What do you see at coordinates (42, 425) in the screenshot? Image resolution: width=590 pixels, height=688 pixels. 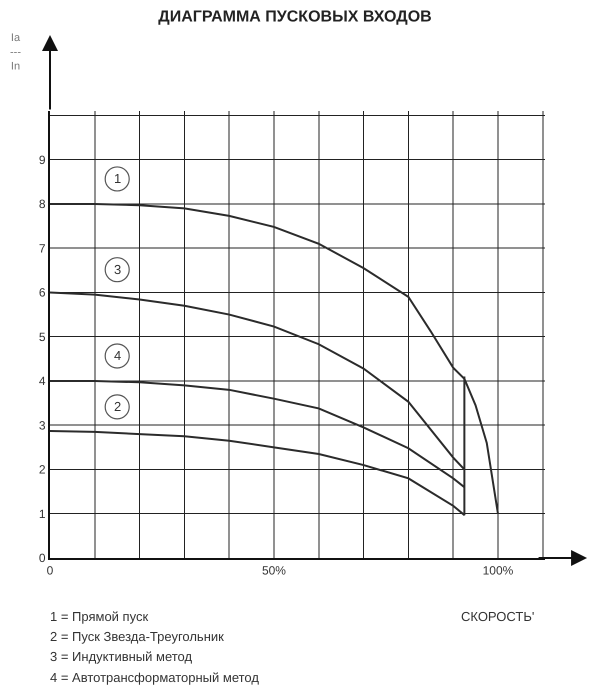 I see `y-tick-label: 3` at bounding box center [42, 425].